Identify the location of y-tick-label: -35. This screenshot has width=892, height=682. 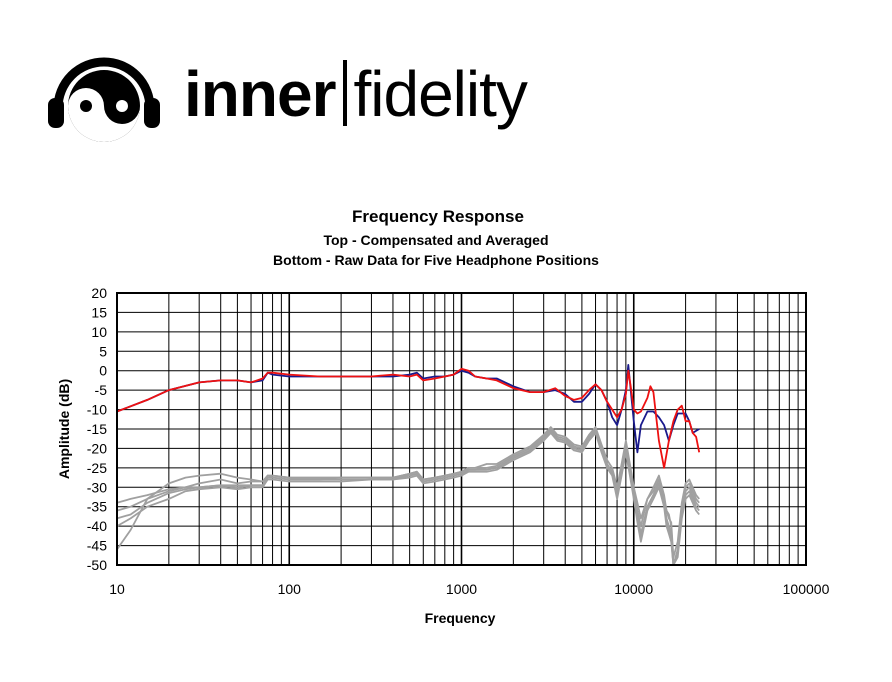
(97, 507).